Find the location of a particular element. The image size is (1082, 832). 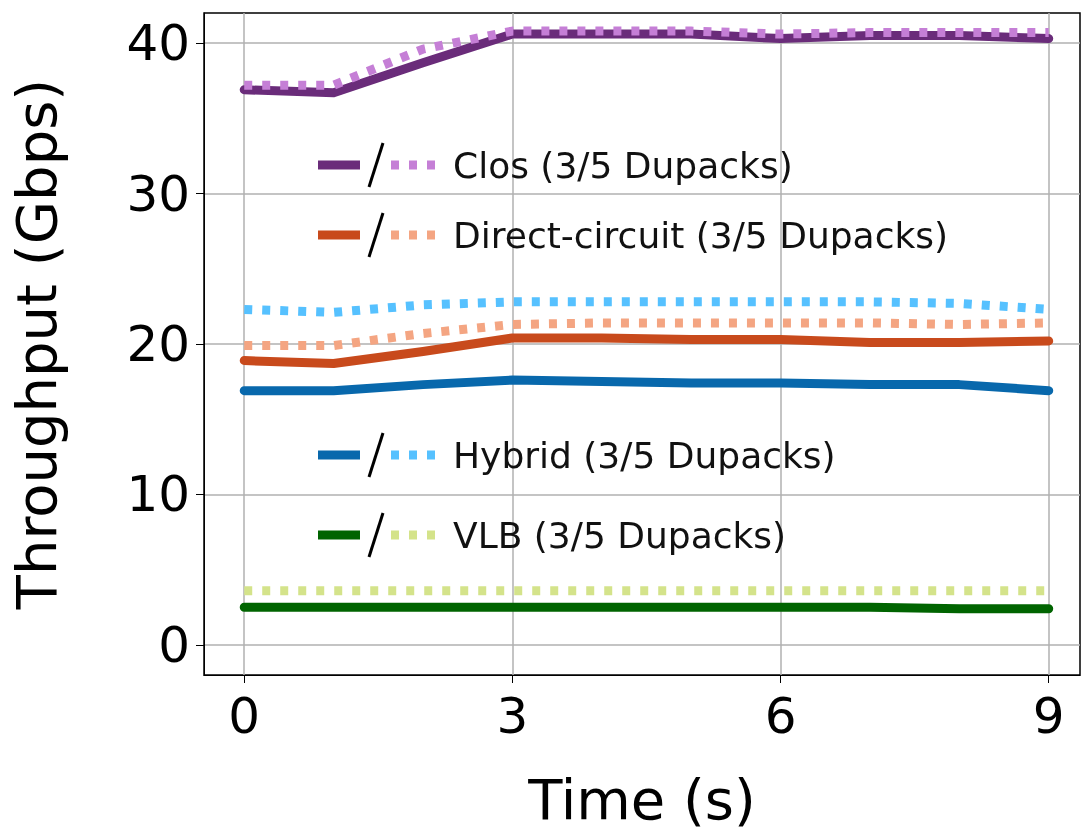

x-tick-label: 6 is located at coordinates (780, 716).